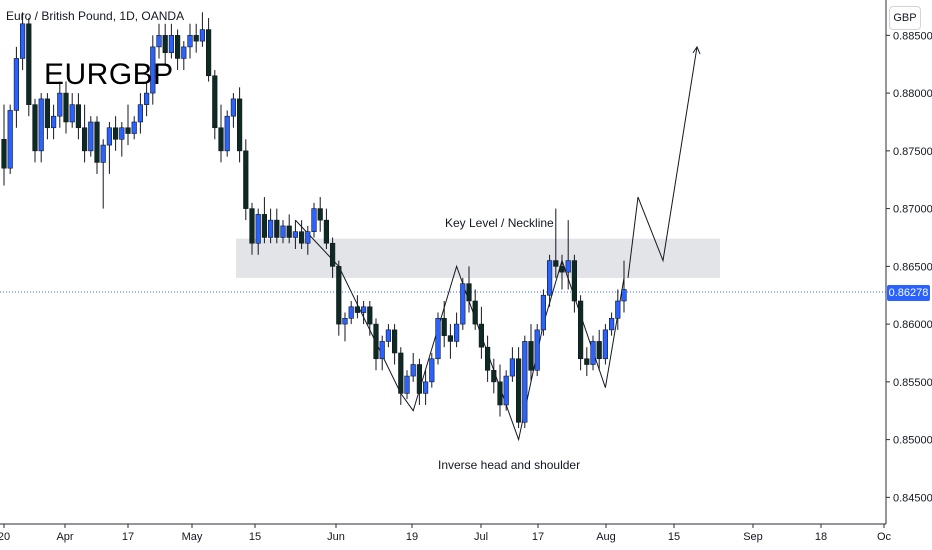 The width and height of the screenshot is (932, 550). I want to click on y-tick-label: 0.87000, so click(912, 210).